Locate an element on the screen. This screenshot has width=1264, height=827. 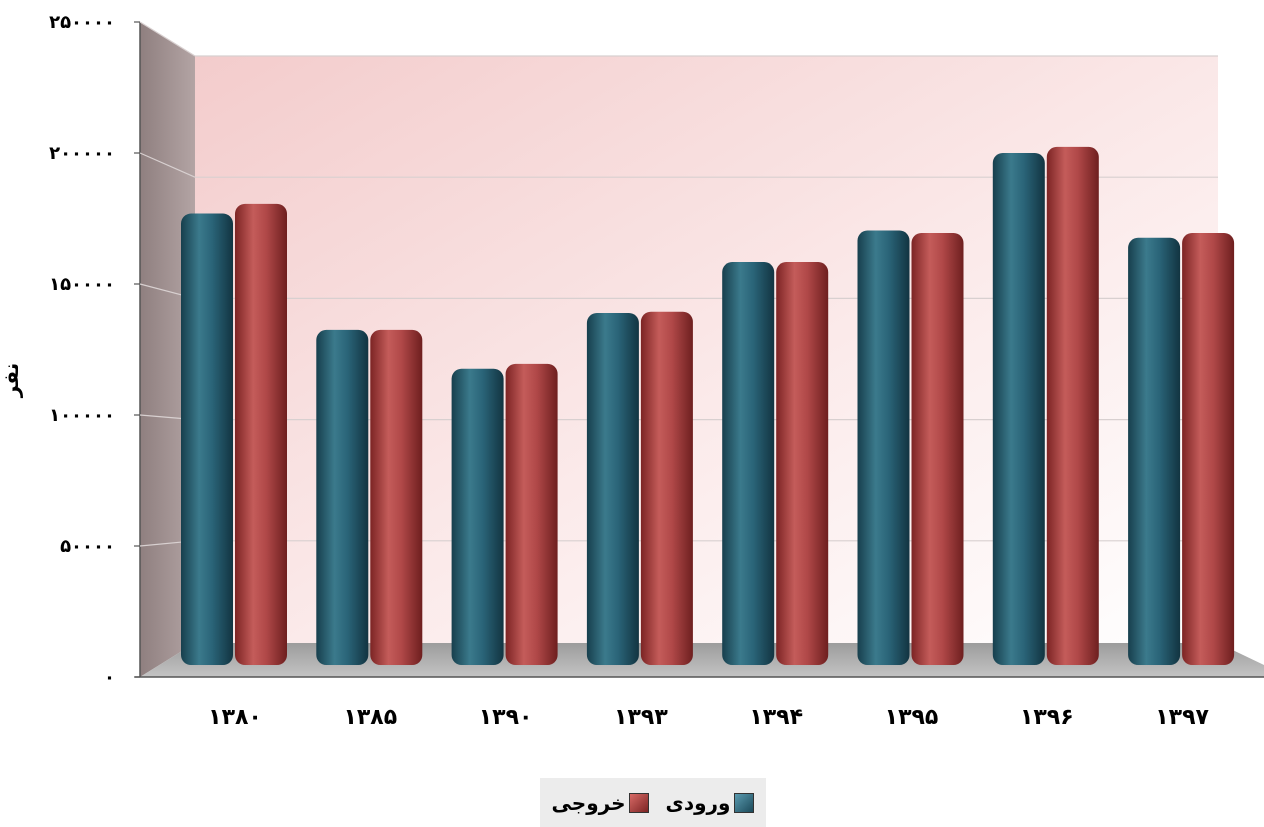
x-tick-label: ۱۳۹۵ is located at coordinates (912, 717).